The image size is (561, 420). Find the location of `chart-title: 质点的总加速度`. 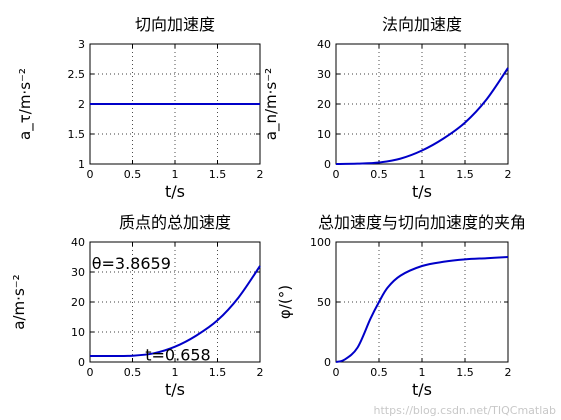

chart-title: 质点的总加速度 is located at coordinates (175, 222).